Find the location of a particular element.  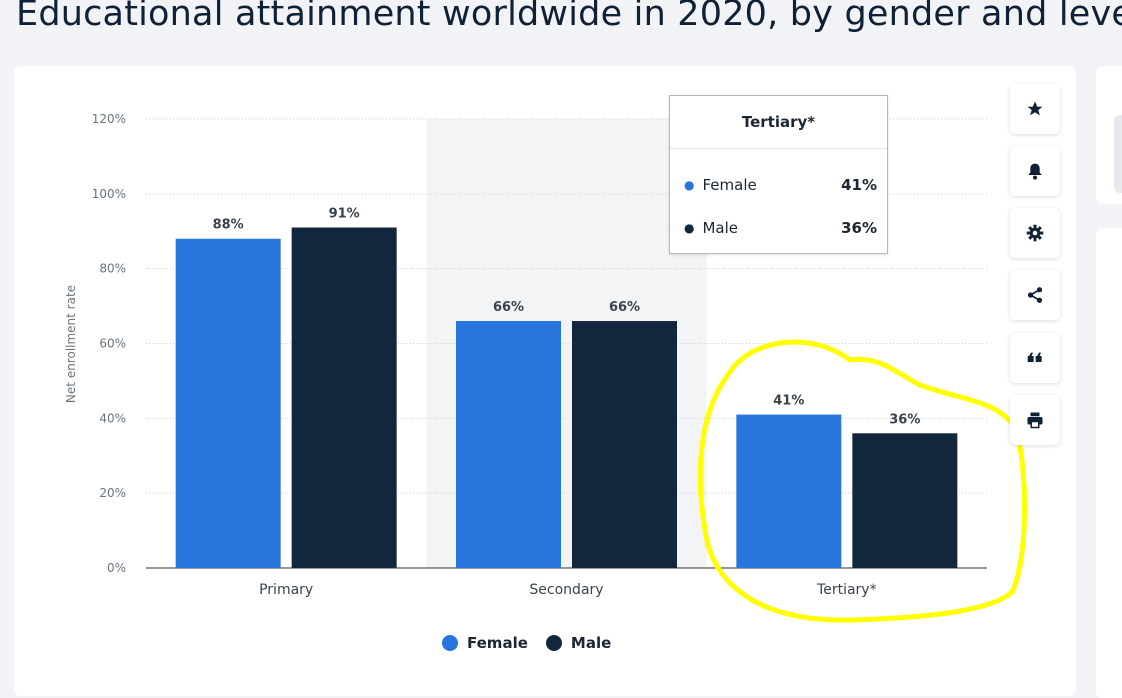

y-tick-label: 120% is located at coordinates (109, 119).